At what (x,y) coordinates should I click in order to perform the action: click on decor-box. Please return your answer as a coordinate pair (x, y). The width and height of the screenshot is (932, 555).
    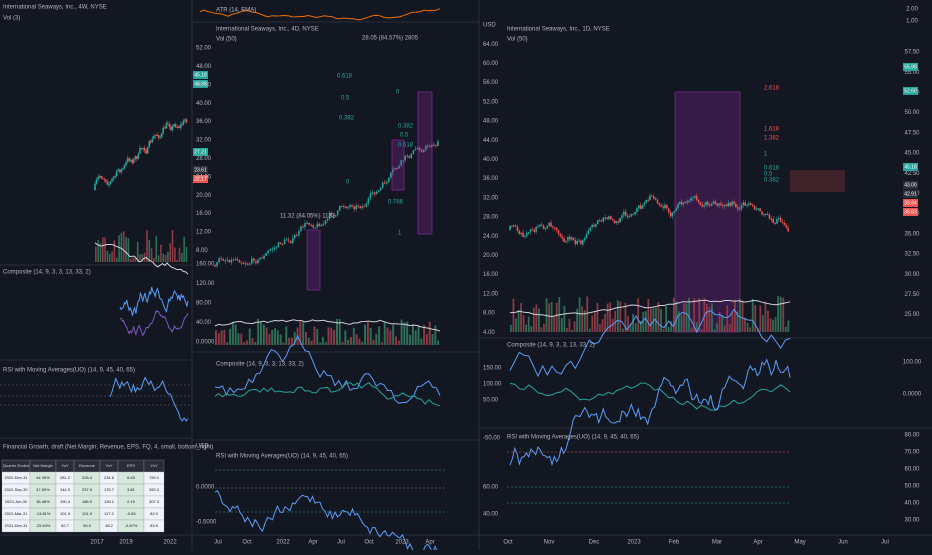
    Looking at the image, I should click on (817, 181).